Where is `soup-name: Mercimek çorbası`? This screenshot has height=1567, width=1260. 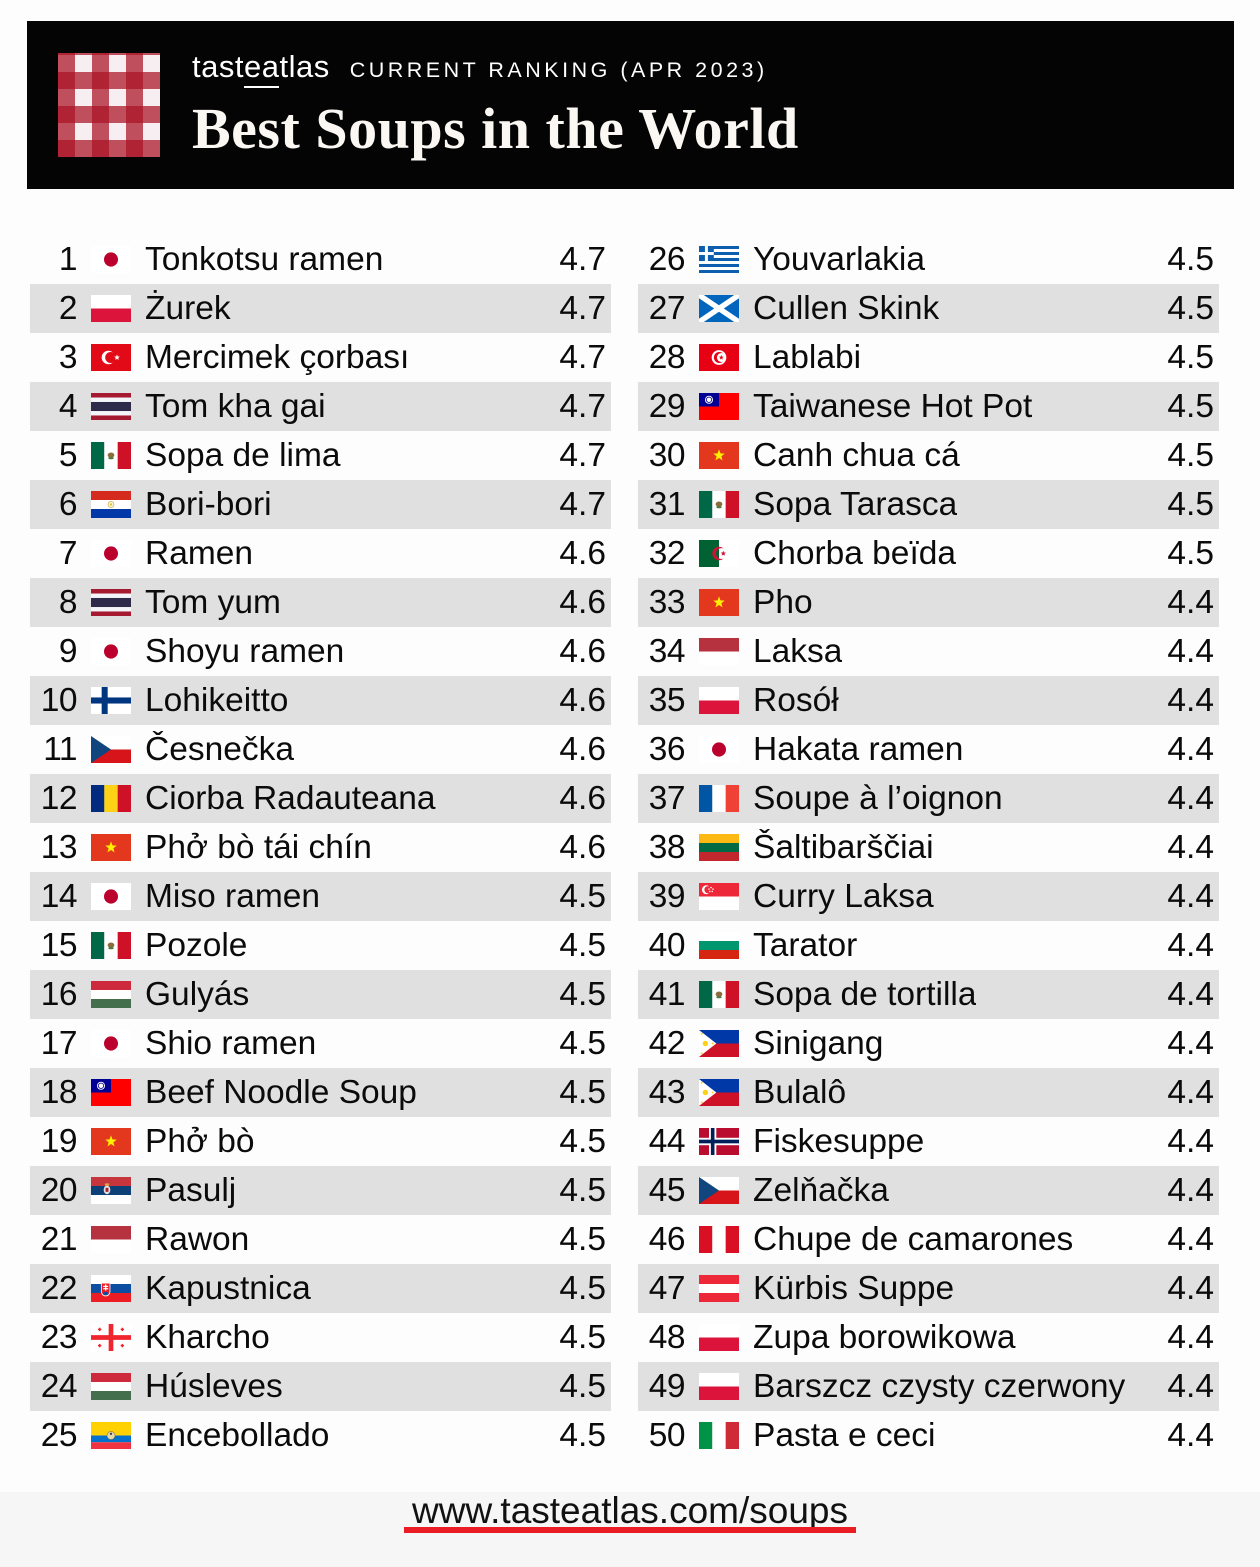 soup-name: Mercimek çorbası is located at coordinates (277, 357).